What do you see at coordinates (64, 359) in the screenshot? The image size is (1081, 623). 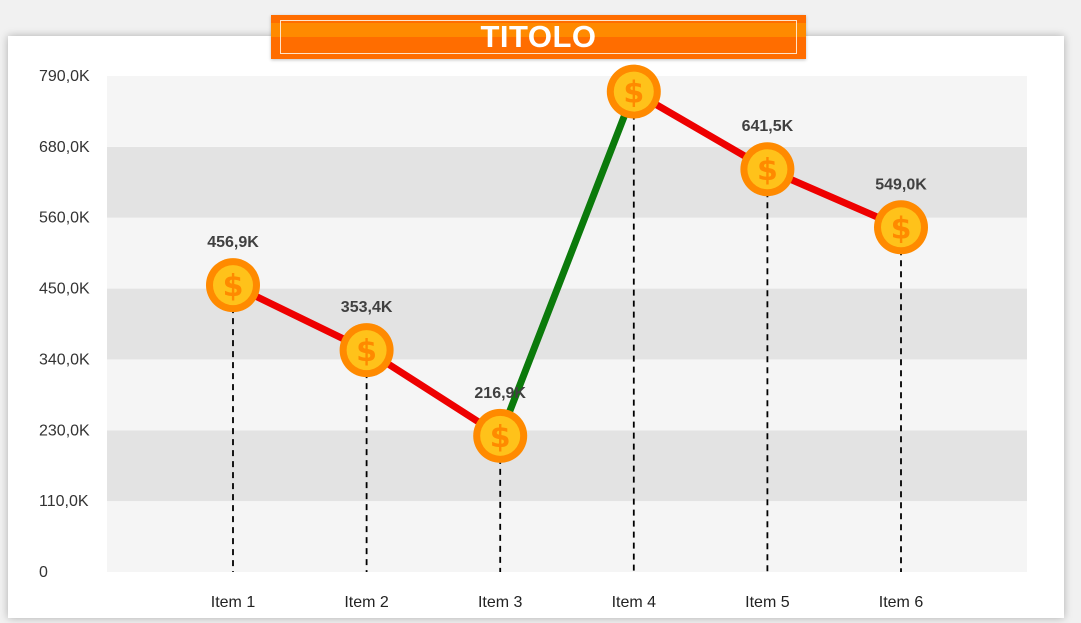 I see `y-tick-label: 340,0K` at bounding box center [64, 359].